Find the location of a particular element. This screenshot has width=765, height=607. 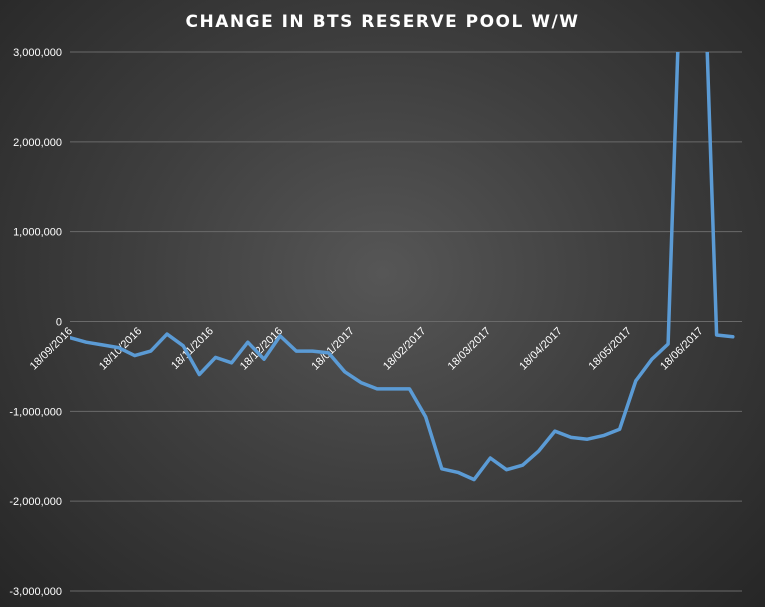

y-tick-label: -1,000,000 is located at coordinates (35, 412).